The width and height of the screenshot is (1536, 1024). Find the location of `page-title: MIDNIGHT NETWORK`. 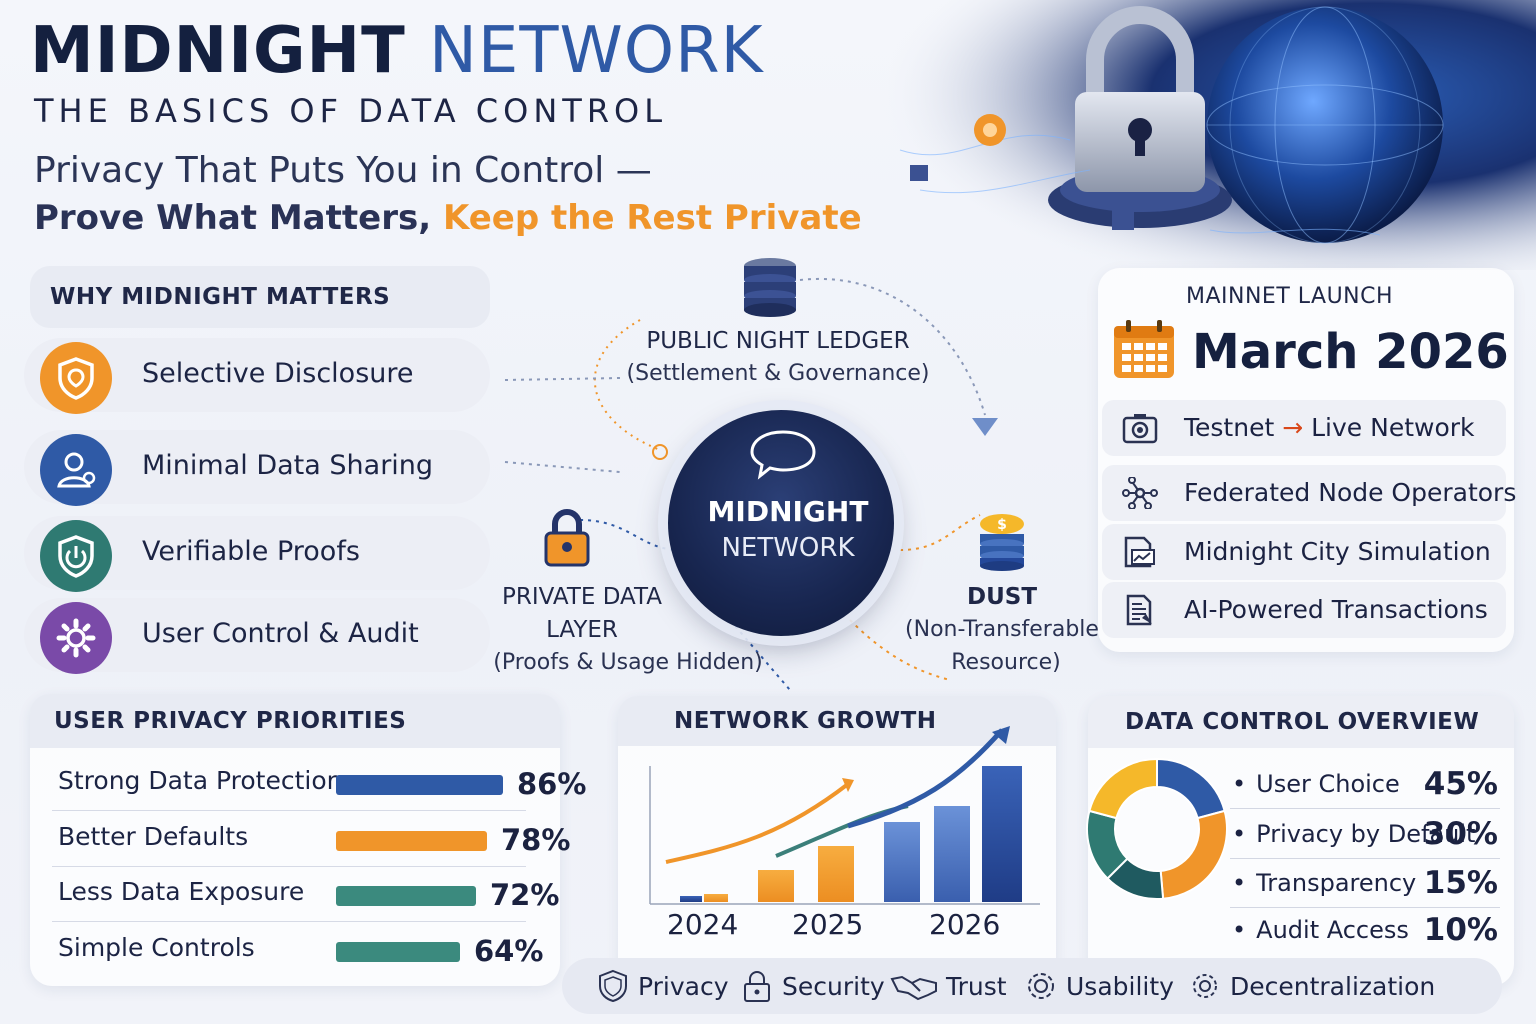

page-title: MIDNIGHT NETWORK is located at coordinates (397, 51).